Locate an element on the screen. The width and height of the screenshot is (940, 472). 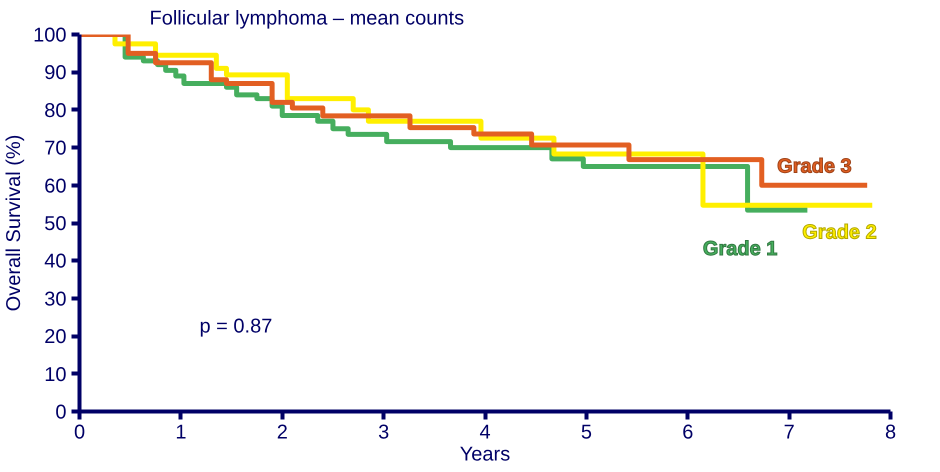
y-tick-label: 50 is located at coordinates (55, 224).